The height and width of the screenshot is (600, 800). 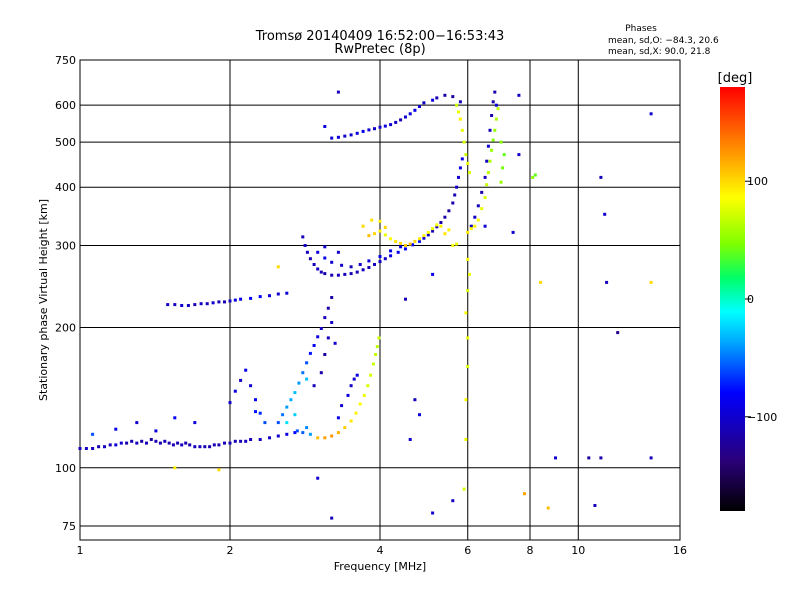 What do you see at coordinates (380, 550) in the screenshot?
I see `x-tick-label: 4` at bounding box center [380, 550].